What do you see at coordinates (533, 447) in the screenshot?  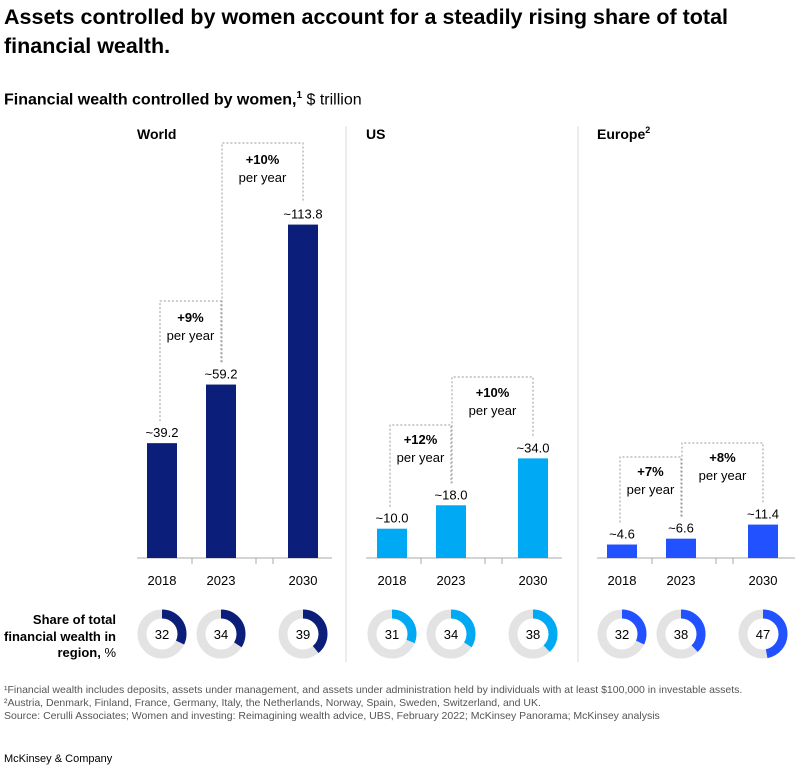 I see `bar-value-label: ~34.0` at bounding box center [533, 447].